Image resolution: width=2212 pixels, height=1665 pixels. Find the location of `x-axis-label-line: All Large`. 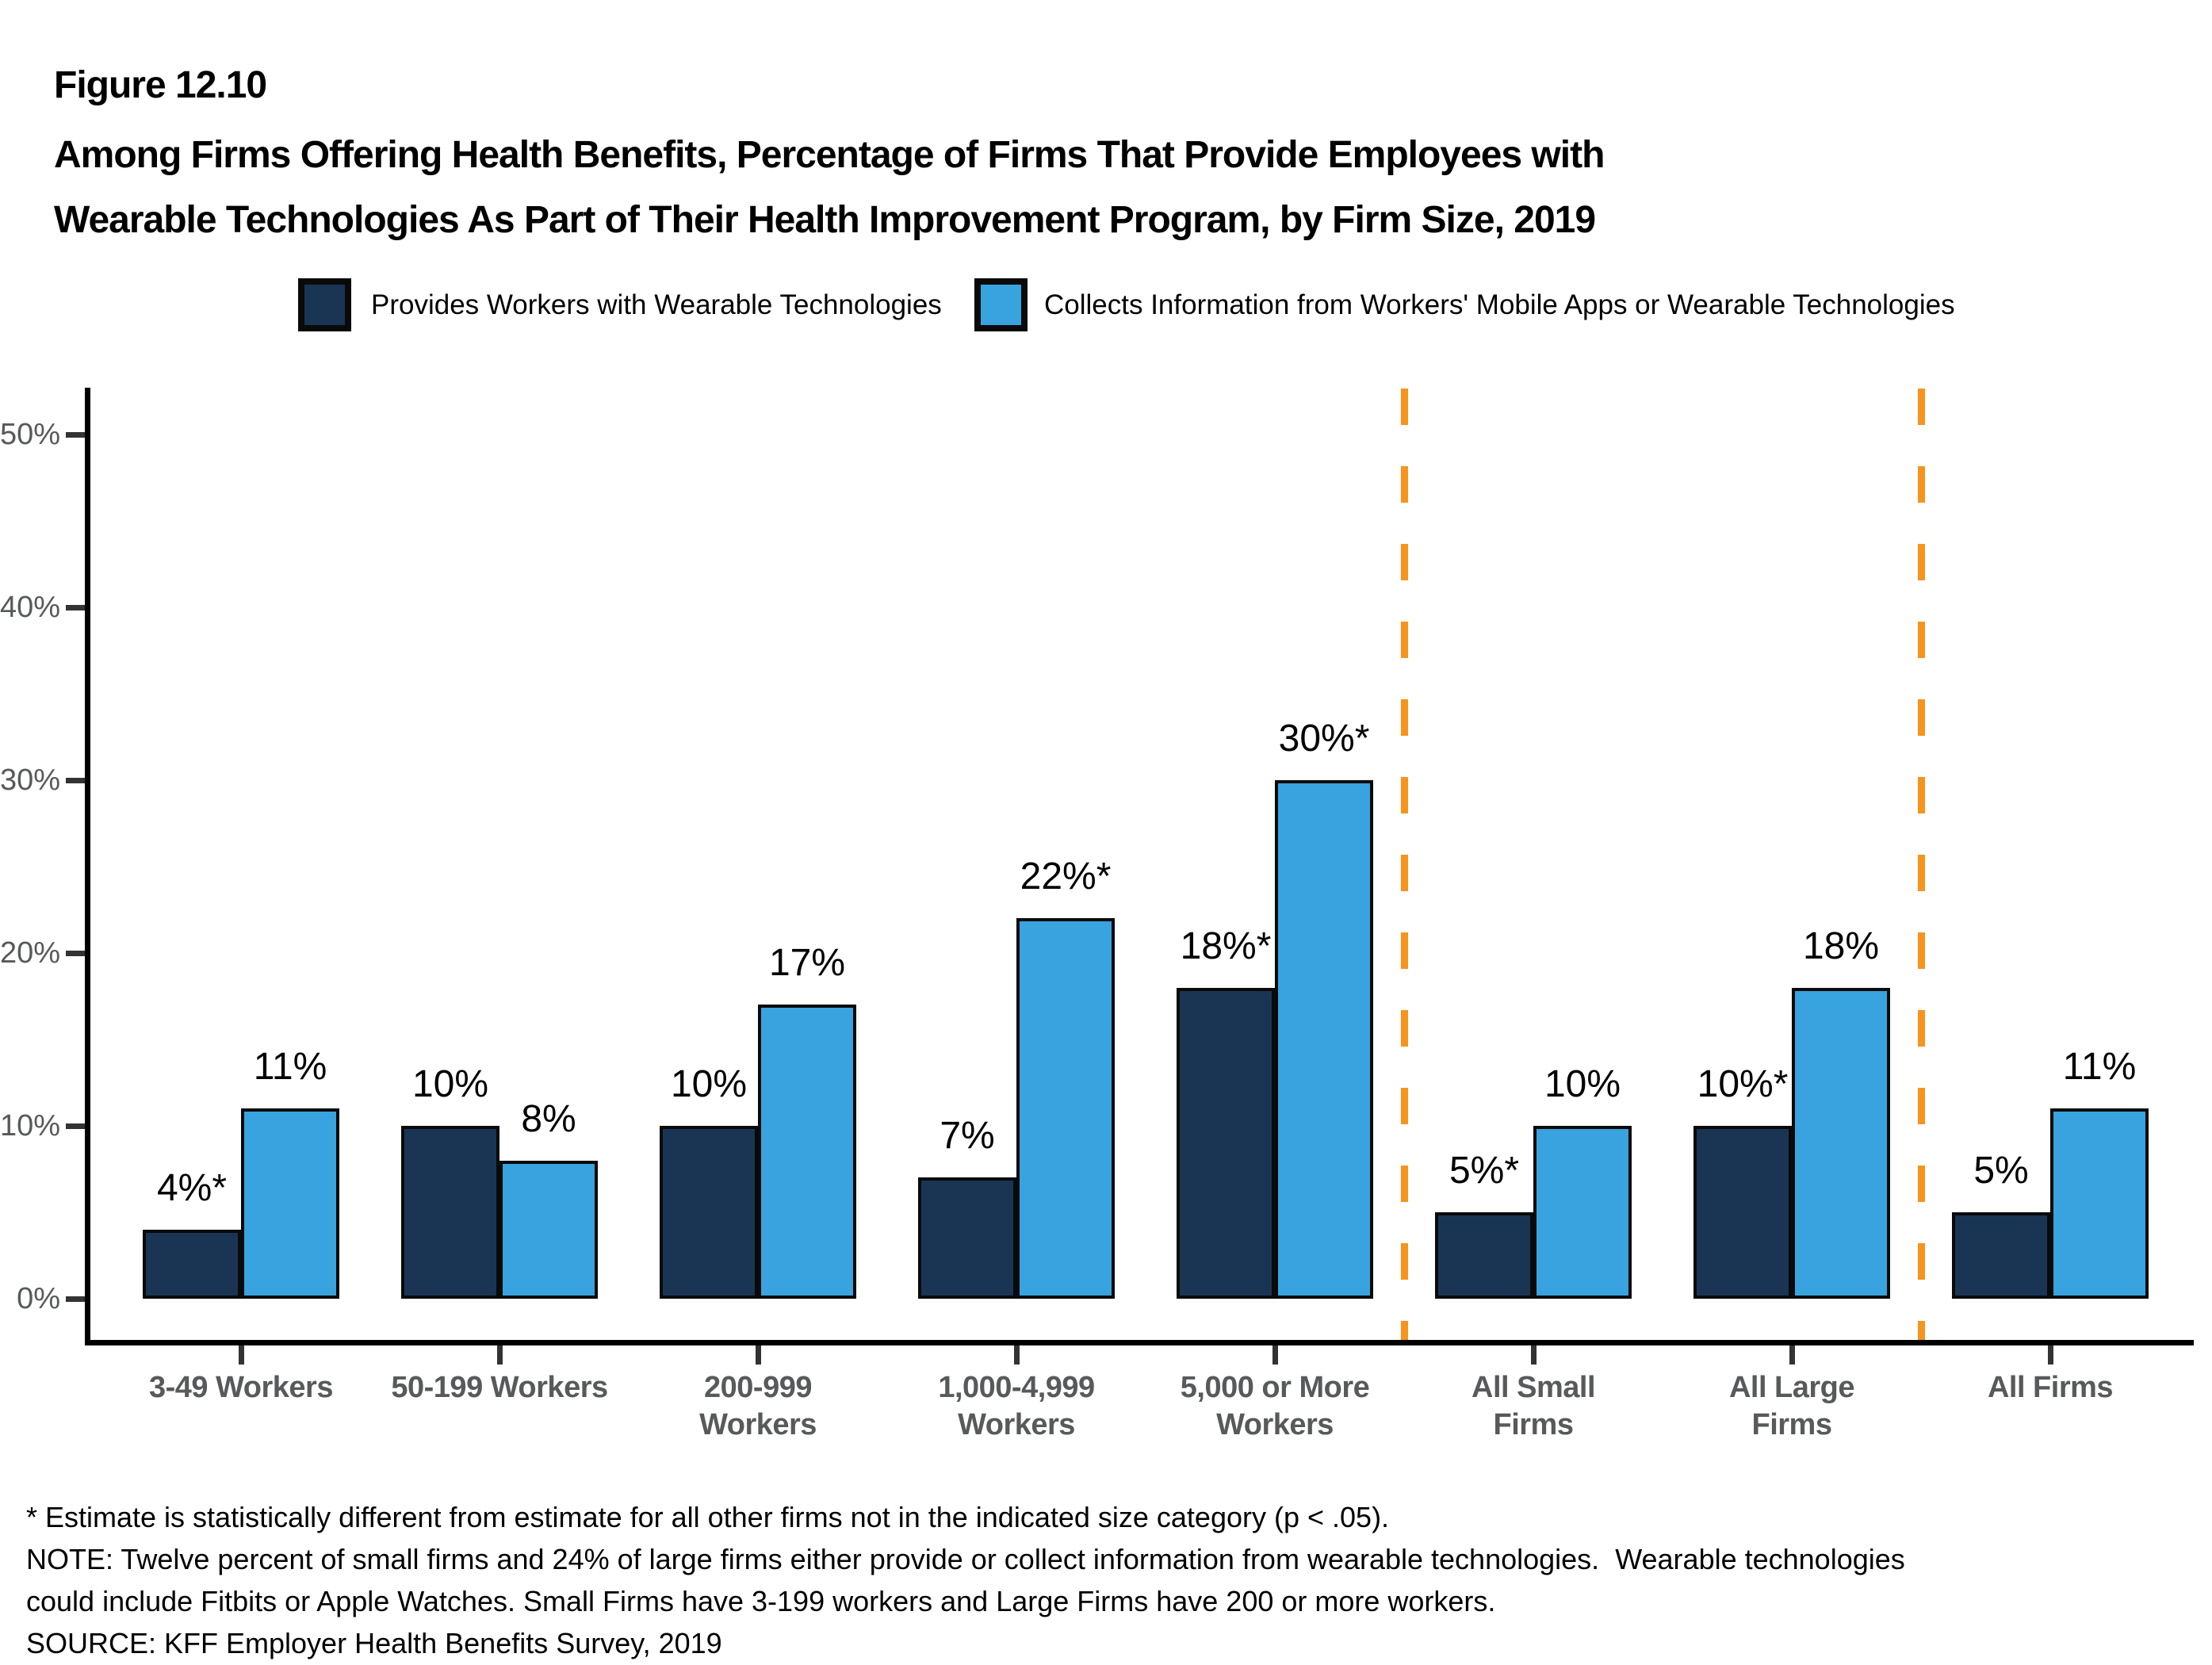

x-axis-label-line: All Large is located at coordinates (1792, 1387).